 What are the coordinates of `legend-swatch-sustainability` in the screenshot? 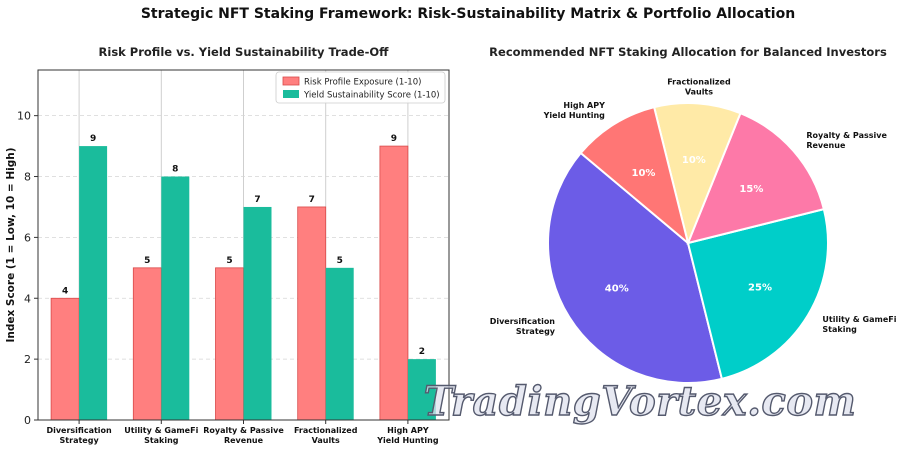 It's located at (291, 94).